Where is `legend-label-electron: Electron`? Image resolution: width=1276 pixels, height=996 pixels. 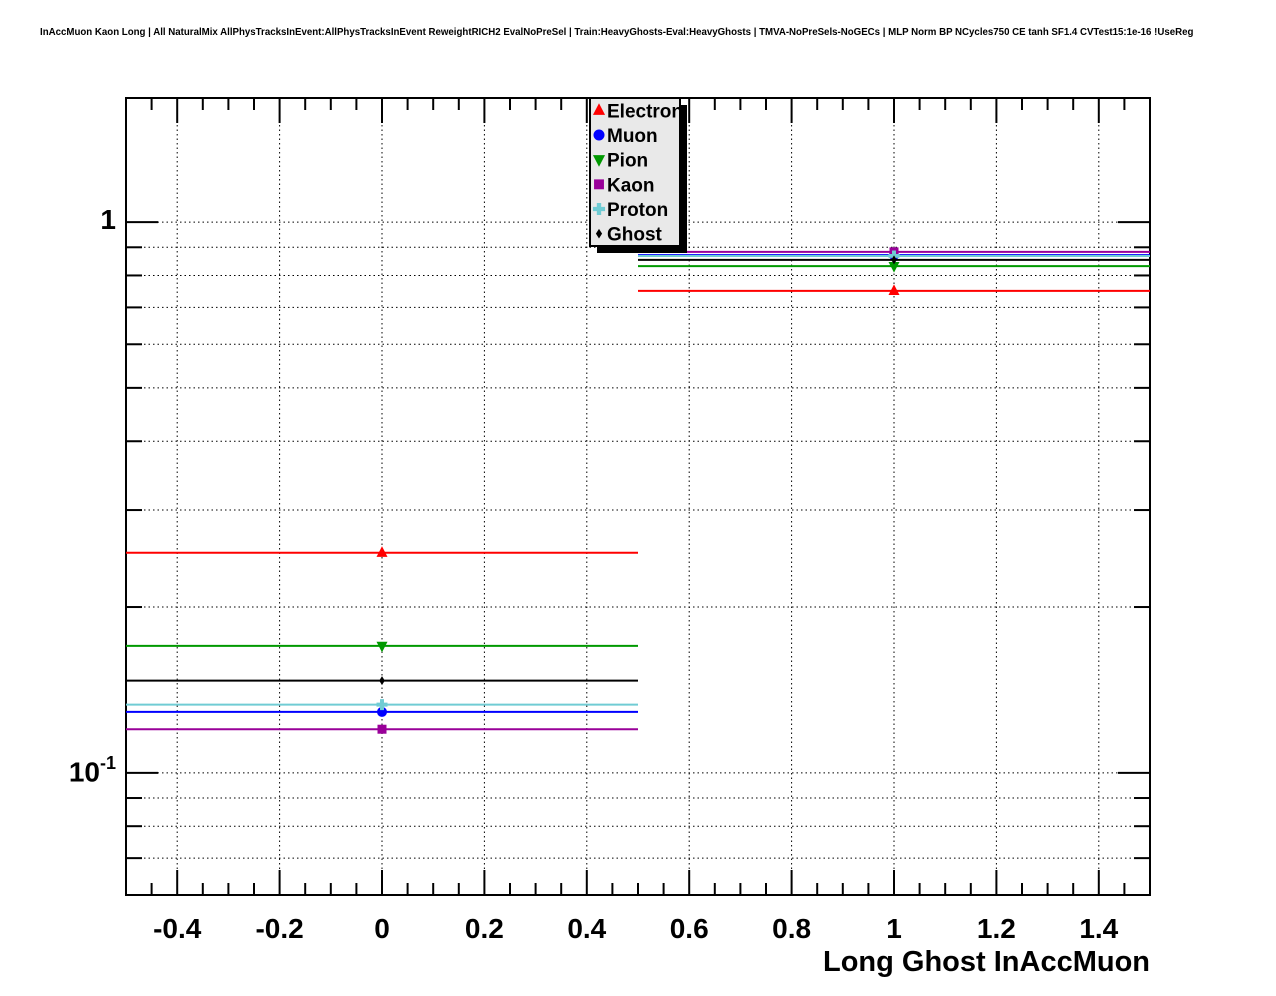
legend-label-electron: Electron is located at coordinates (645, 111).